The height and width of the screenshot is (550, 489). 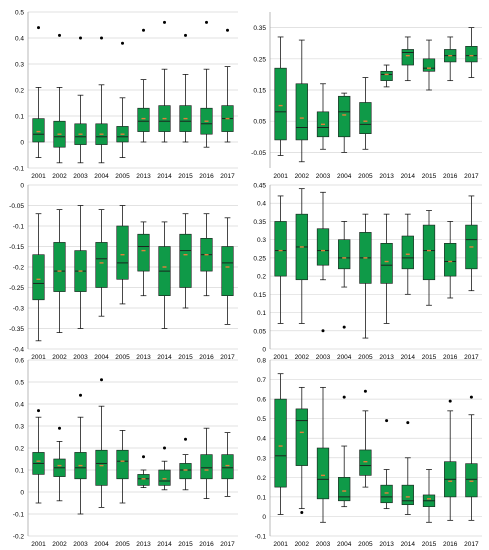 What do you see at coordinates (471, 243) in the screenshot?
I see `box-2017` at bounding box center [471, 243].